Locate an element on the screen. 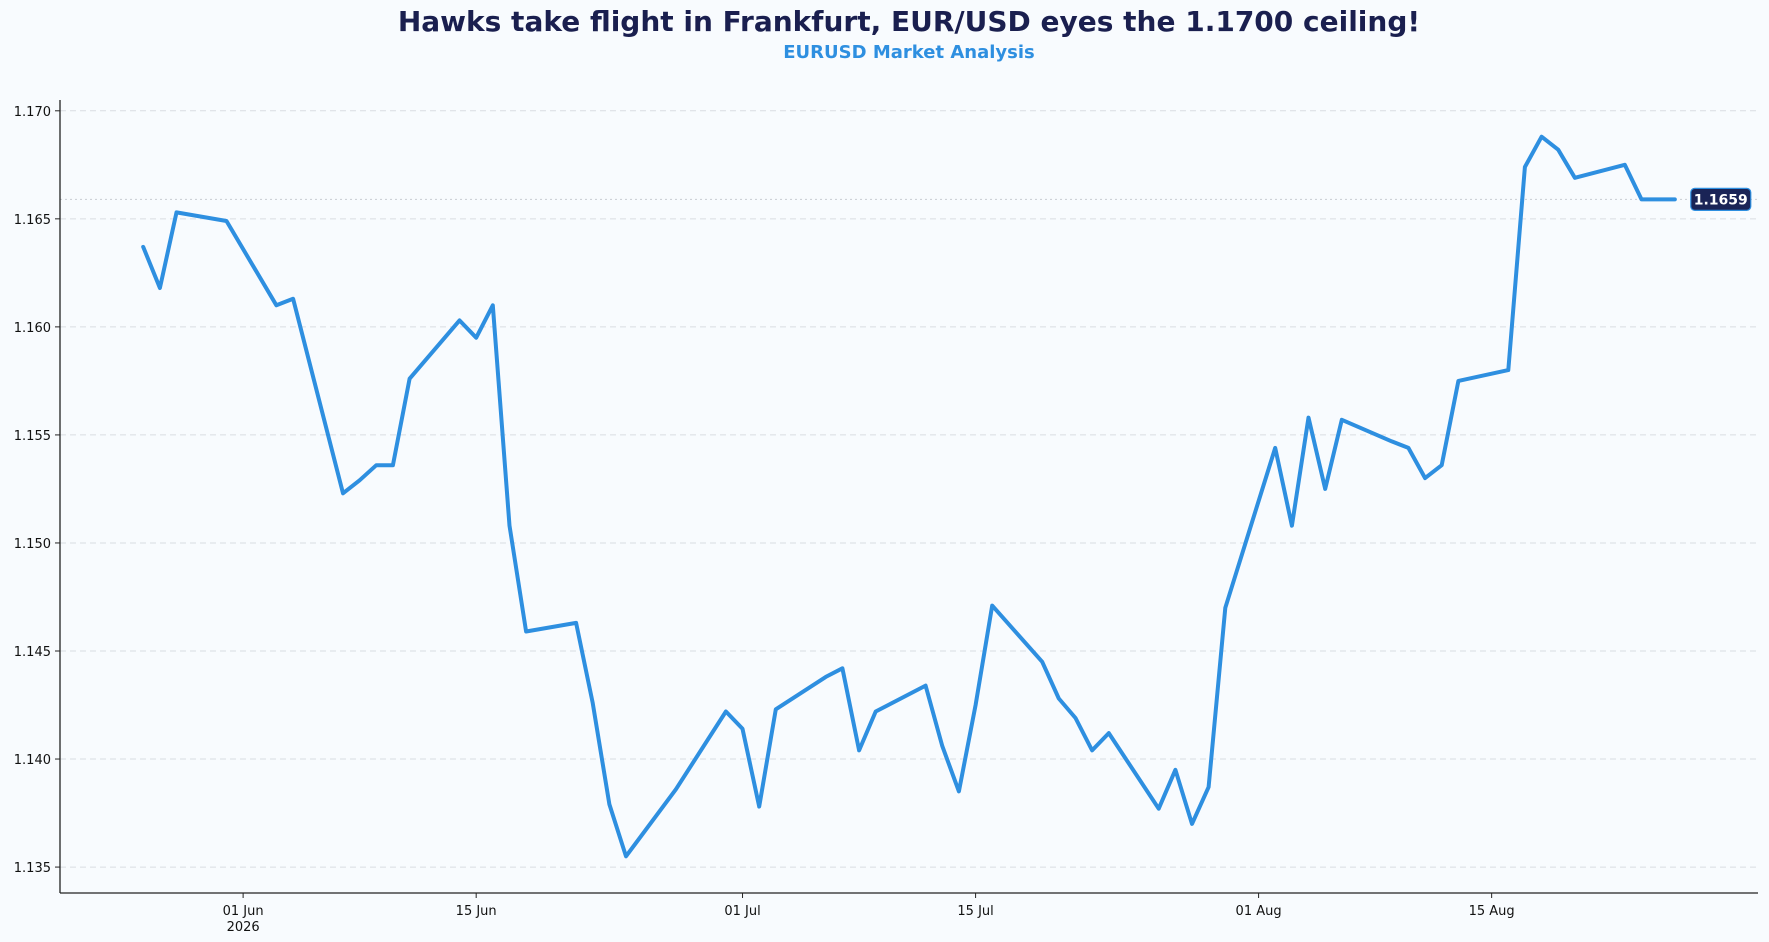 Image resolution: width=1769 pixels, height=942 pixels. y-tick-label: 1.145 is located at coordinates (32, 652).